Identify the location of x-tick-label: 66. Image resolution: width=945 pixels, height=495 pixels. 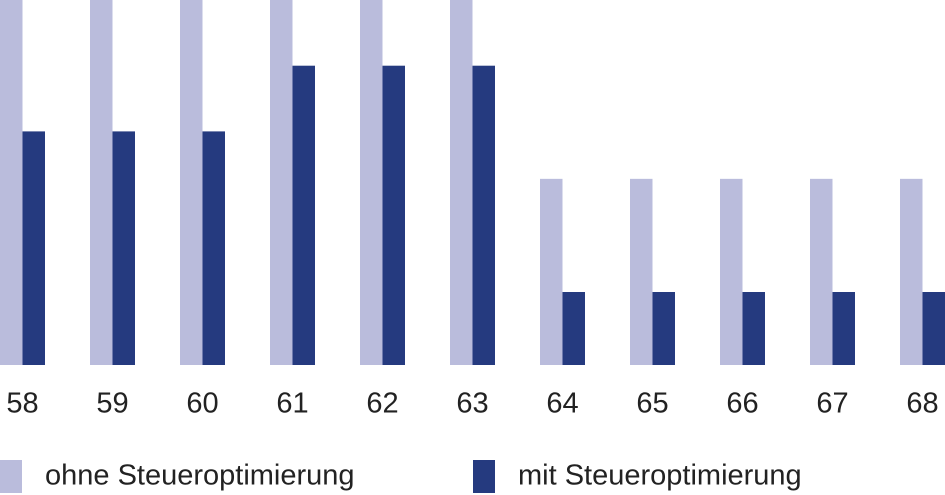
(742, 404).